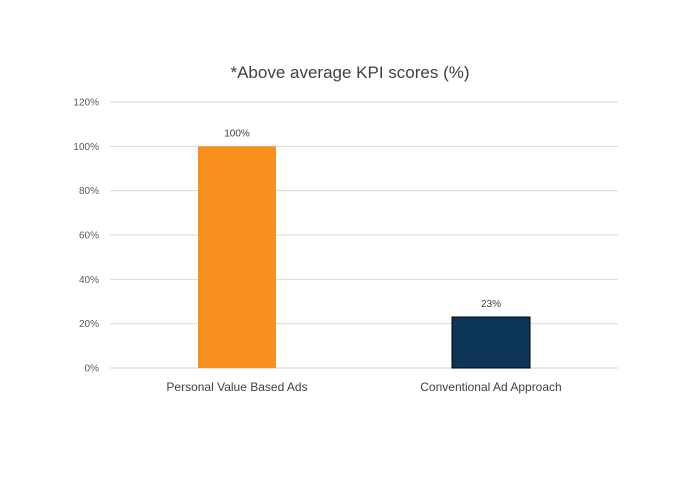  I want to click on data-labels: 100% 23%, so click(362, 219).